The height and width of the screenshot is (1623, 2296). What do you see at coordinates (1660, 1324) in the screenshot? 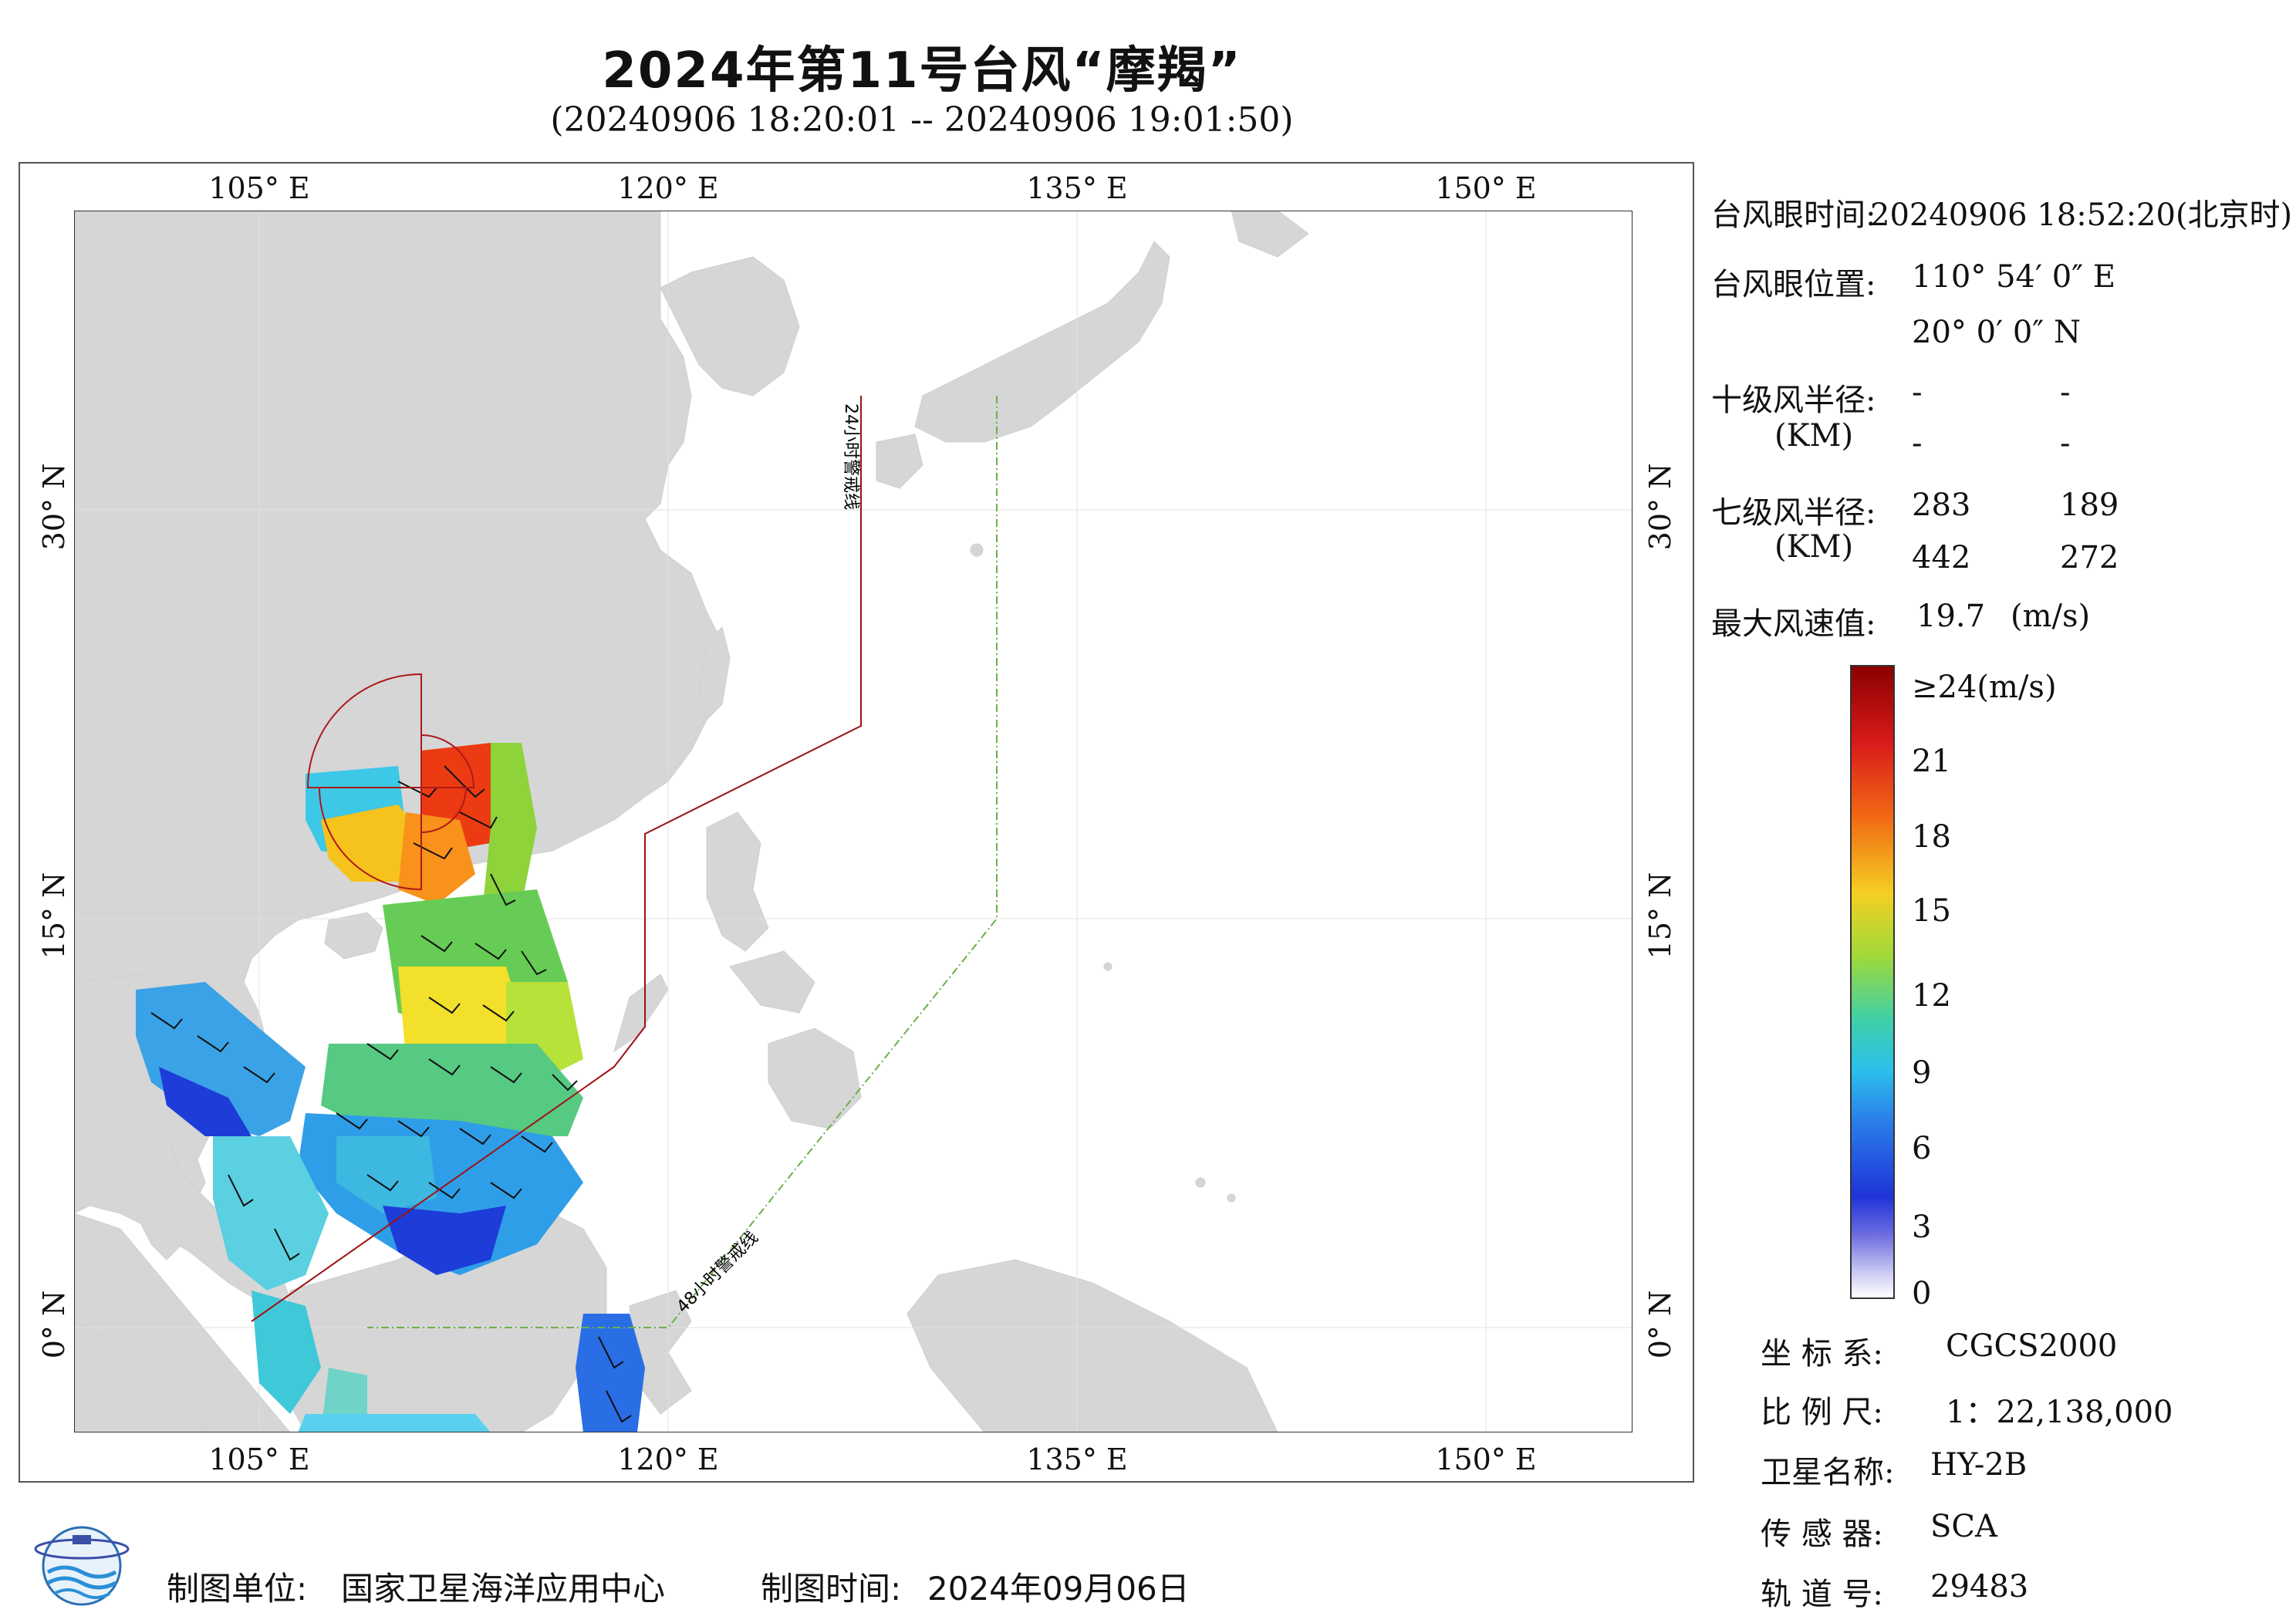
I see `lat-tick-right: 0° N` at bounding box center [1660, 1324].